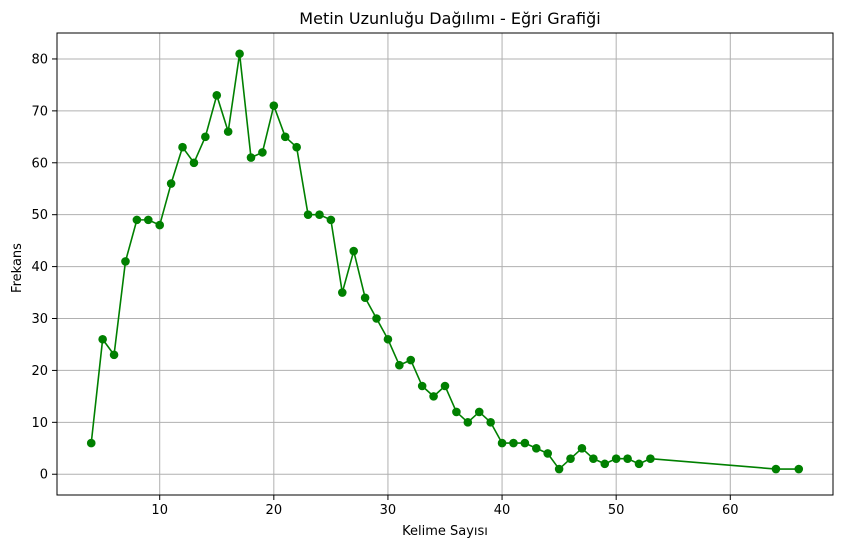  What do you see at coordinates (17, 268) in the screenshot?
I see `y-axis-label: Frekans` at bounding box center [17, 268].